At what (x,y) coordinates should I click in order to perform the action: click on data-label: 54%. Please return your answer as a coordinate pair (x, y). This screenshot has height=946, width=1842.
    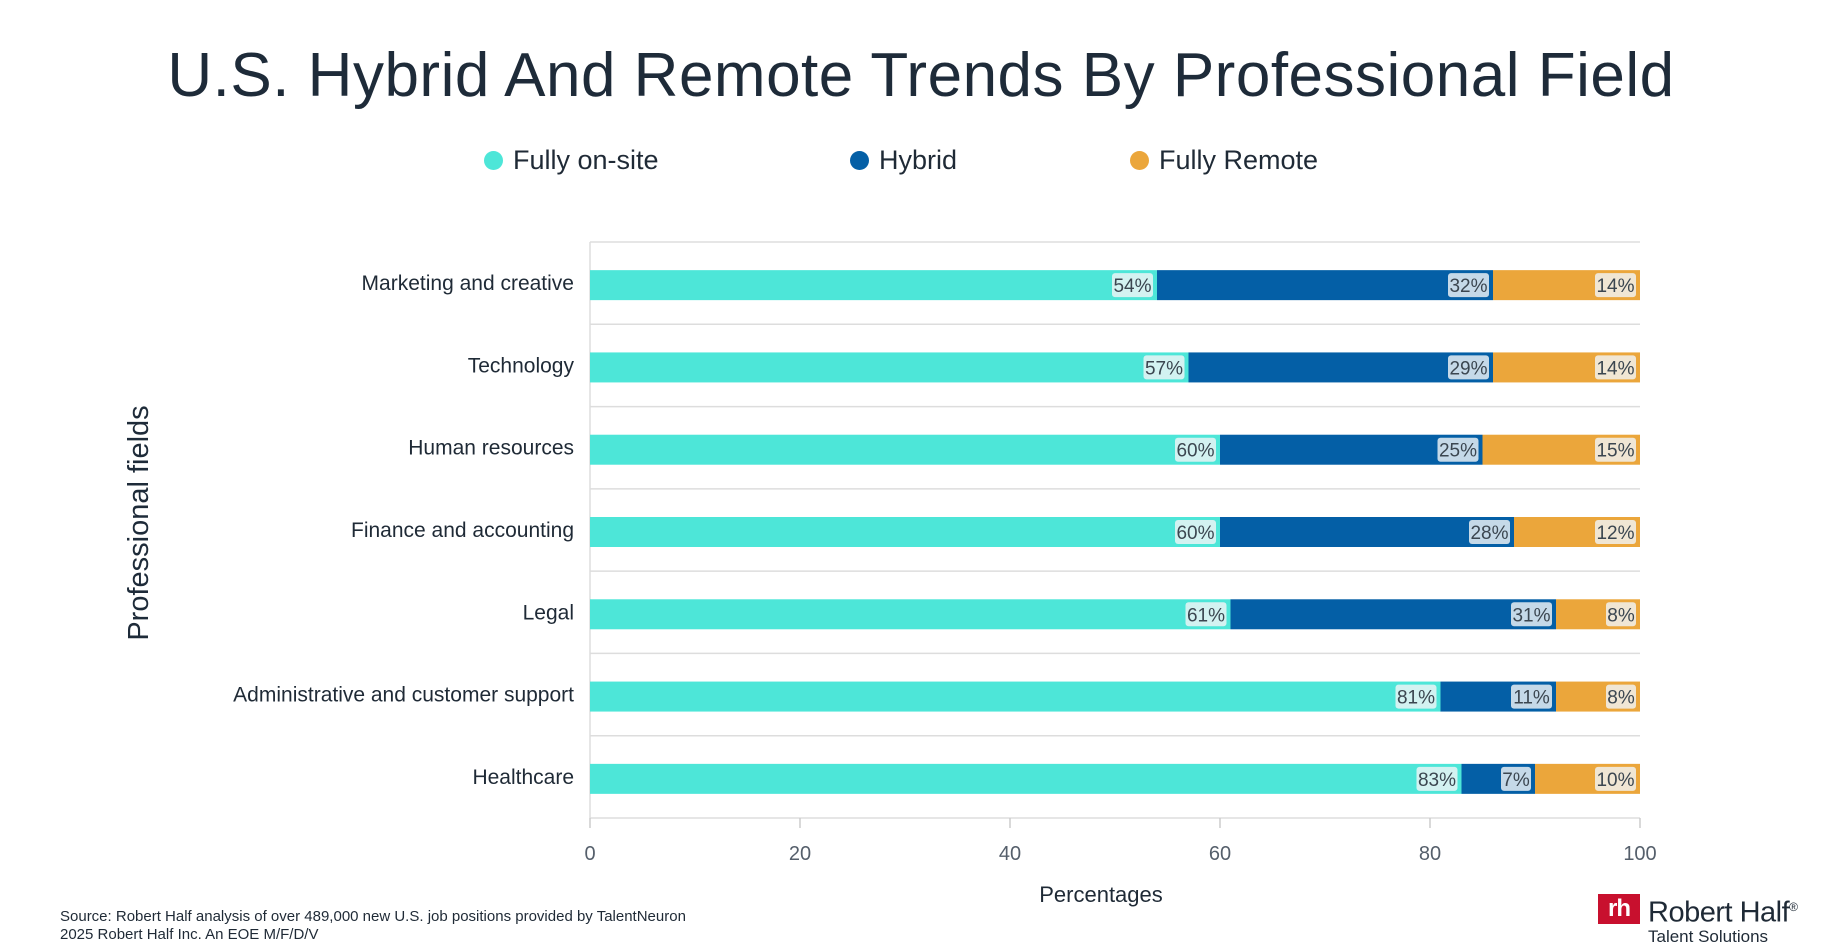
    Looking at the image, I should click on (1132, 286).